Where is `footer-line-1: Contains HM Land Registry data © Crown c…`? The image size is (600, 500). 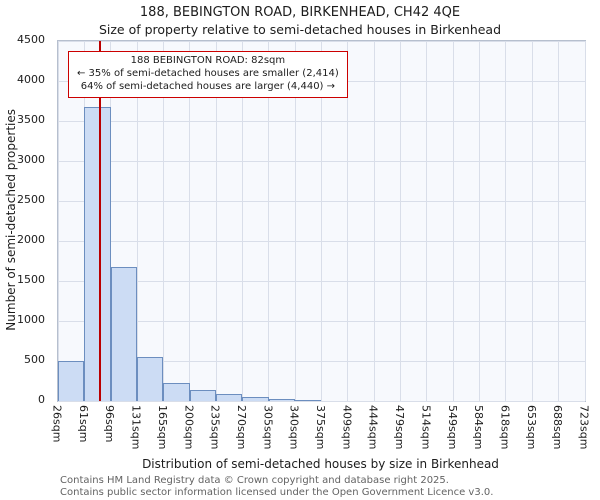
footer-line-1: Contains HM Land Registry data © Crown c… is located at coordinates (254, 480).